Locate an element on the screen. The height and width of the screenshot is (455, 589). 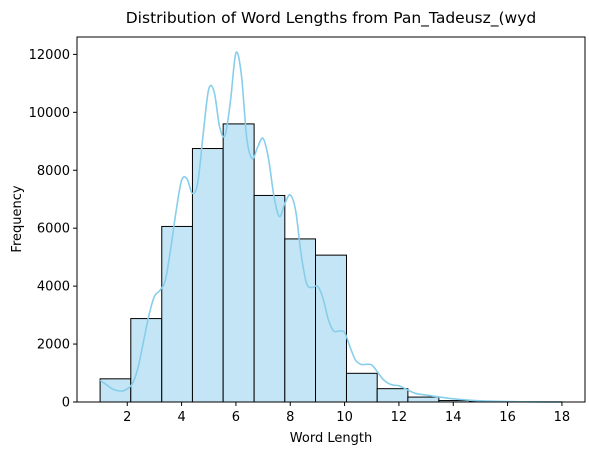
x-tick-label: 10 is located at coordinates (344, 417).